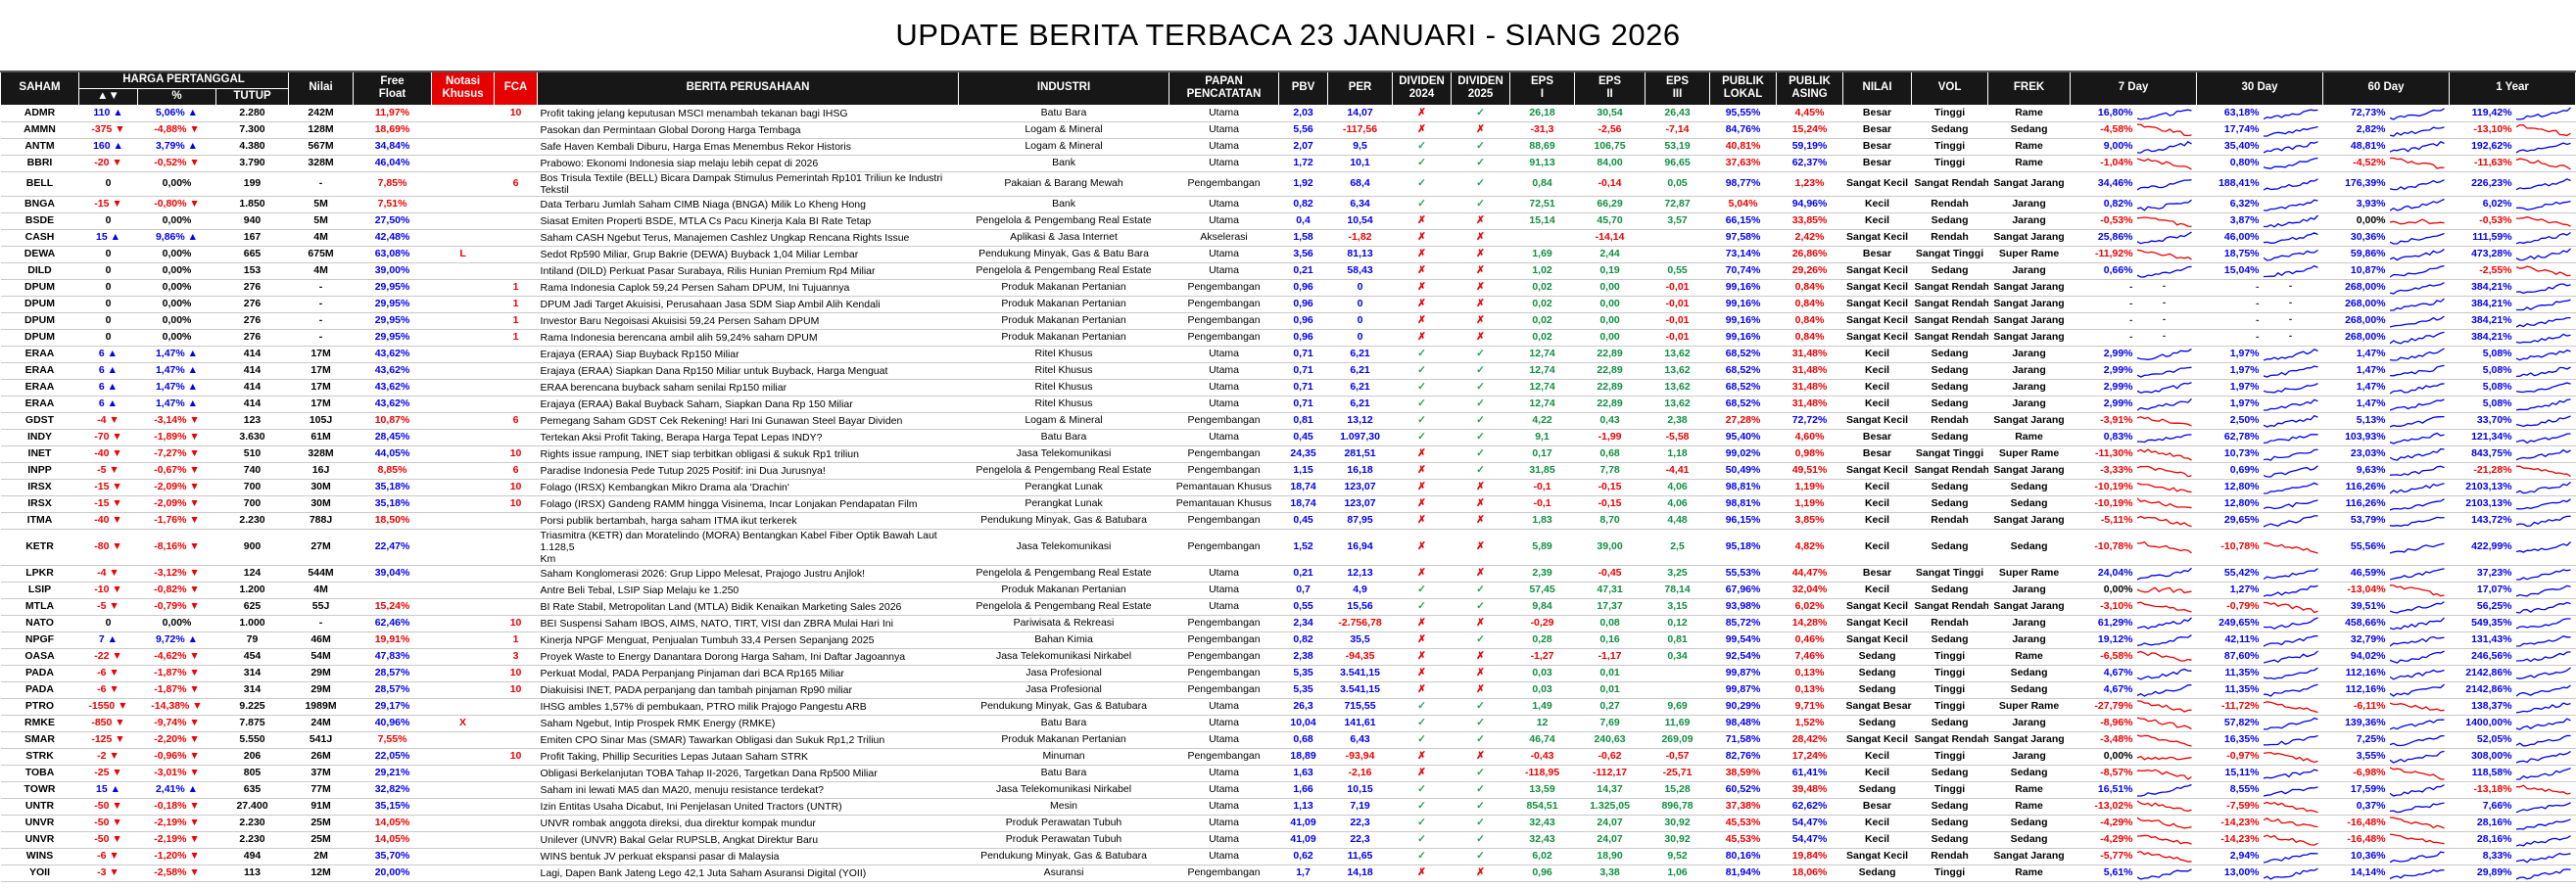  Describe the element at coordinates (39, 640) in the screenshot. I see `ticker-cell: NPGF` at that location.